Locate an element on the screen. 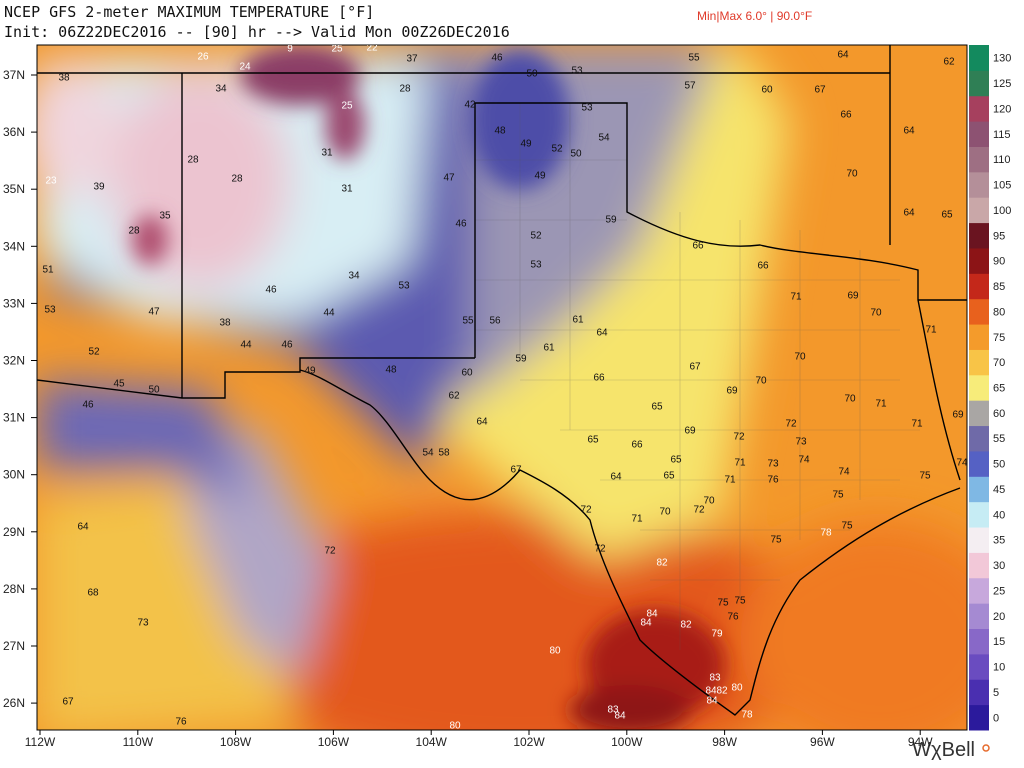 The height and width of the screenshot is (768, 1024). colorbar-label: 45 is located at coordinates (999, 490).